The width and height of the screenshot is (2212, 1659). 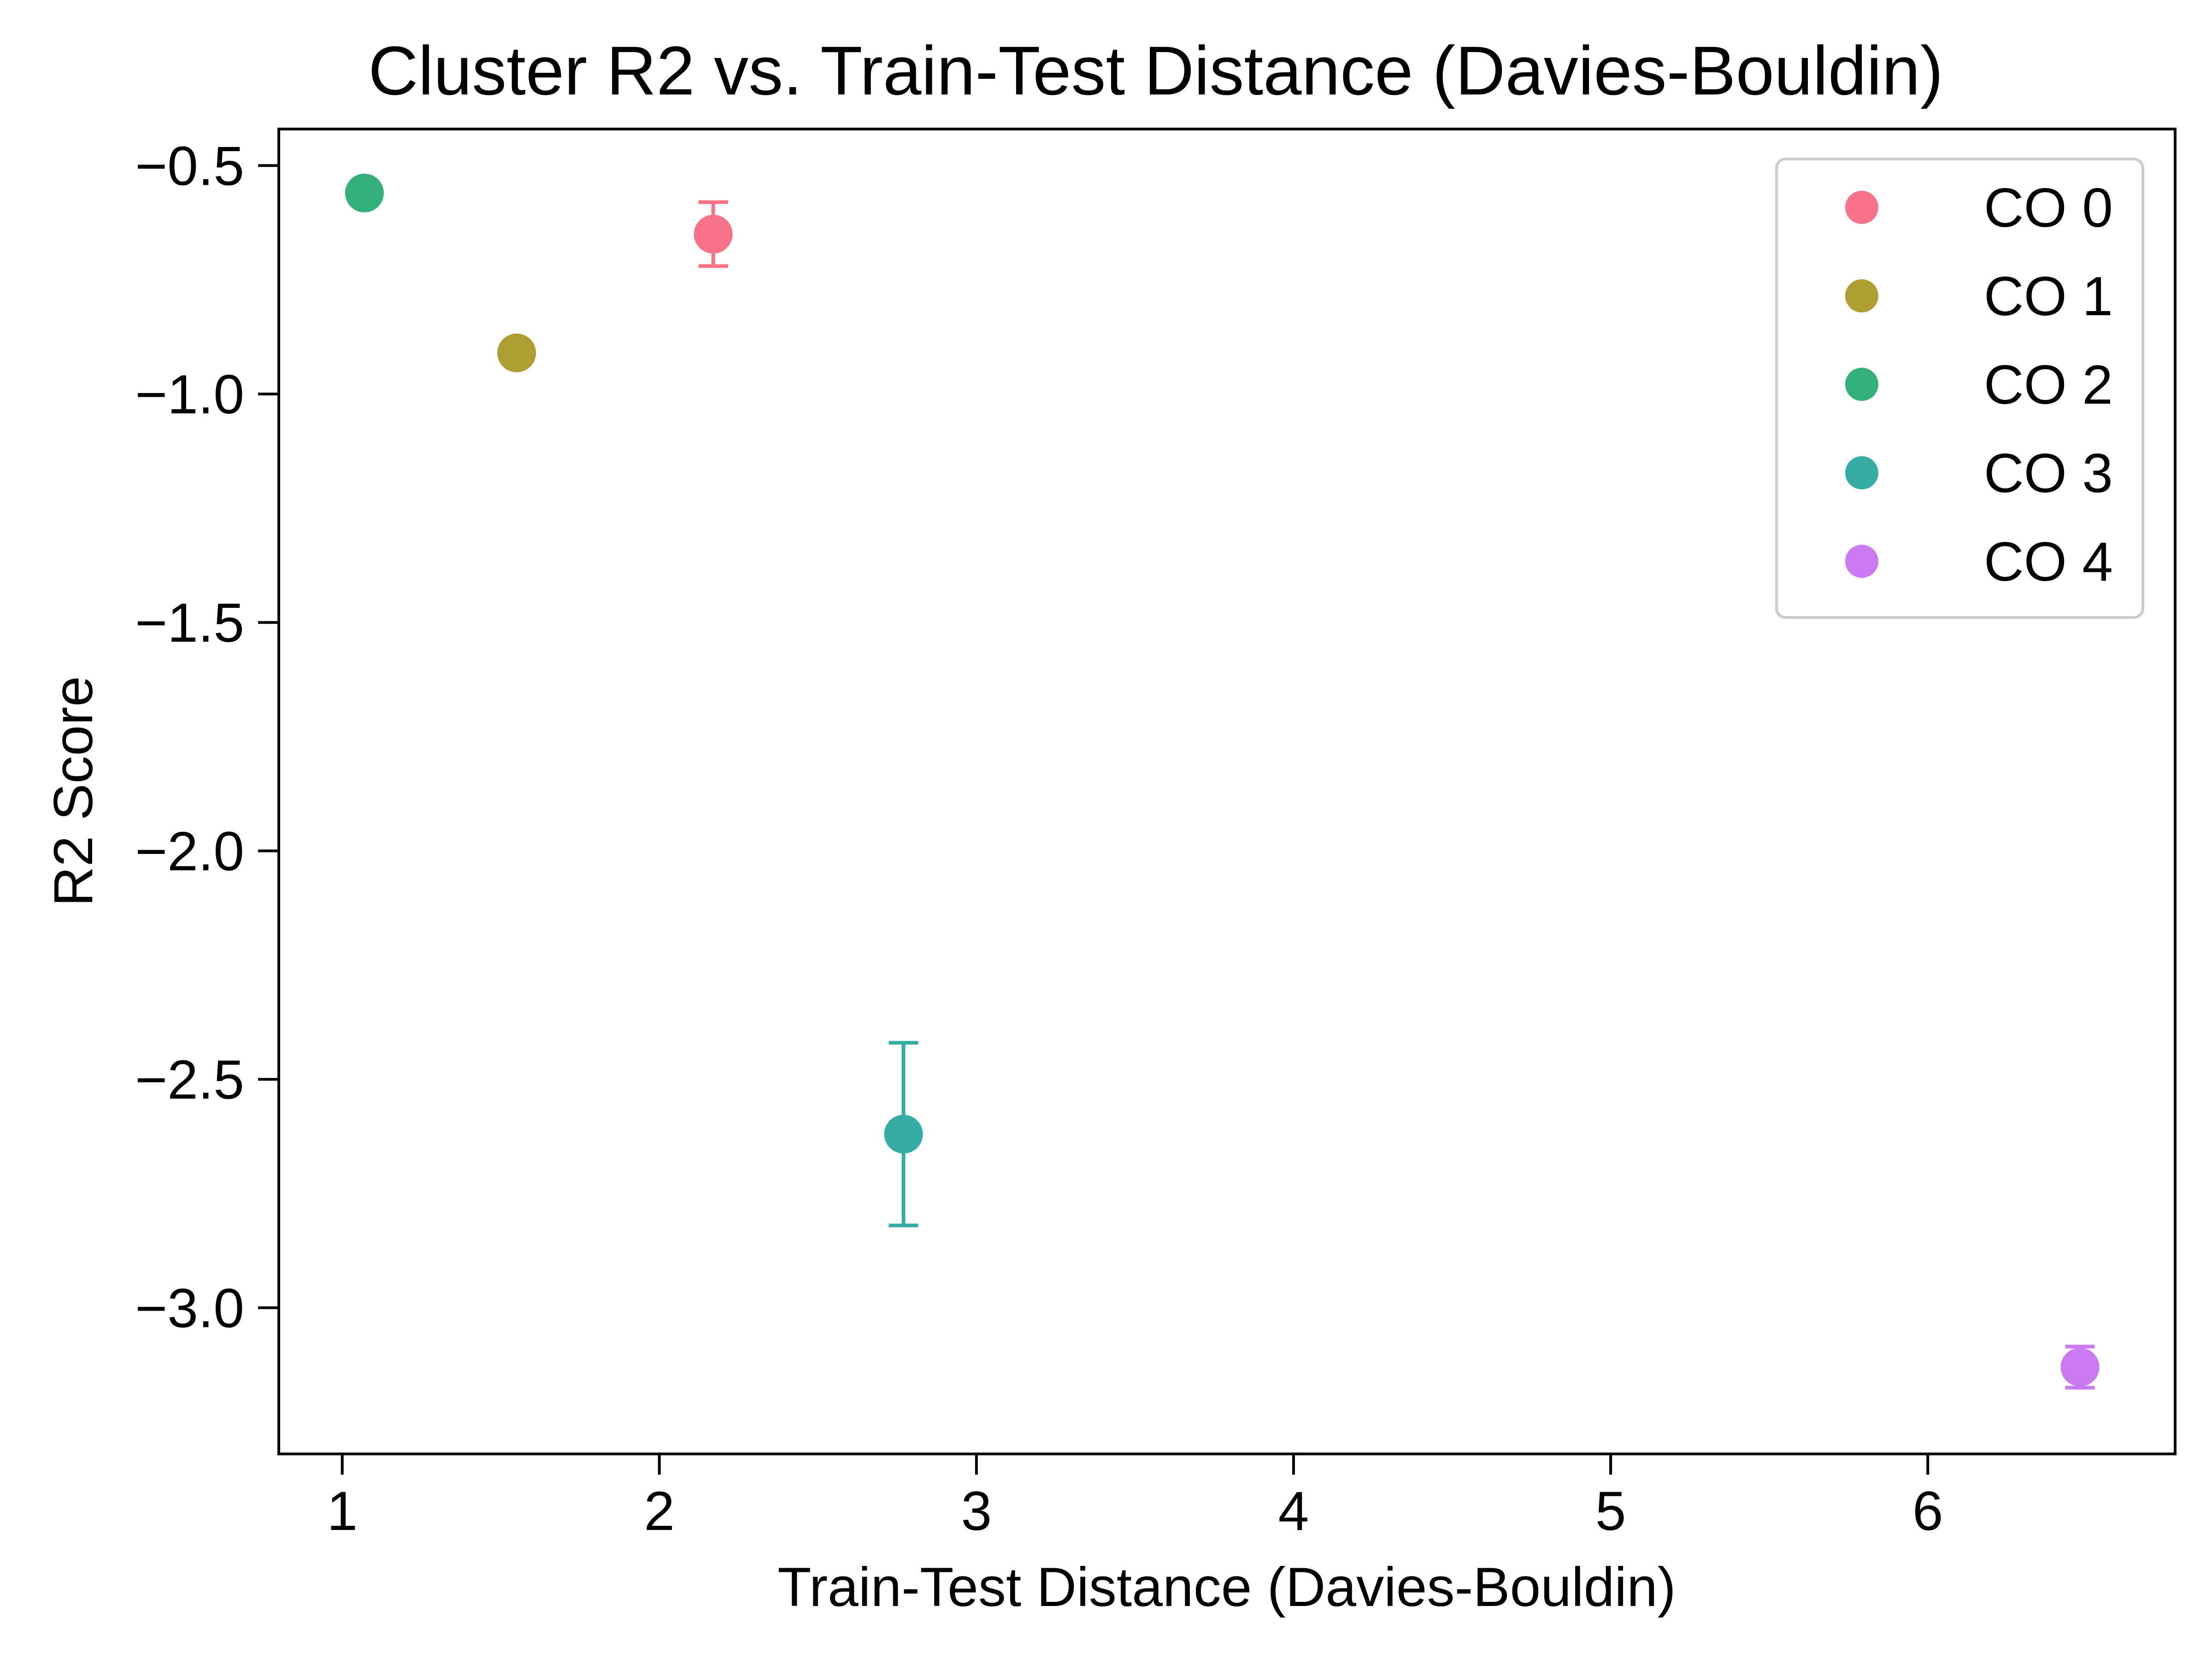 I want to click on x-tick-label: 2, so click(x=659, y=1511).